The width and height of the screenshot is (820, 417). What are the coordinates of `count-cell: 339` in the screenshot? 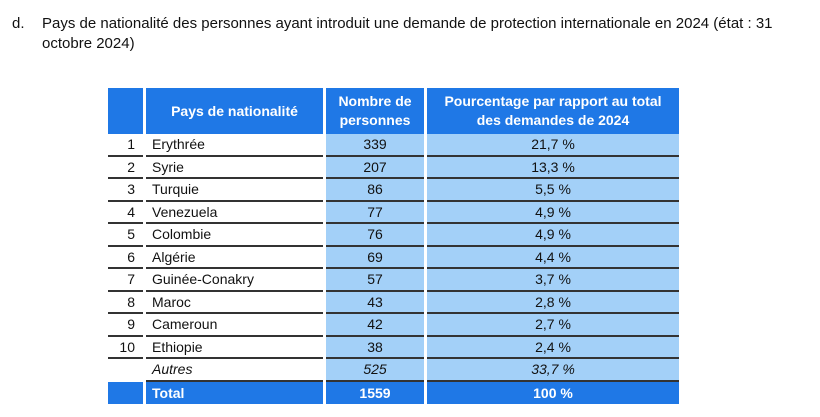 It's located at (375, 145).